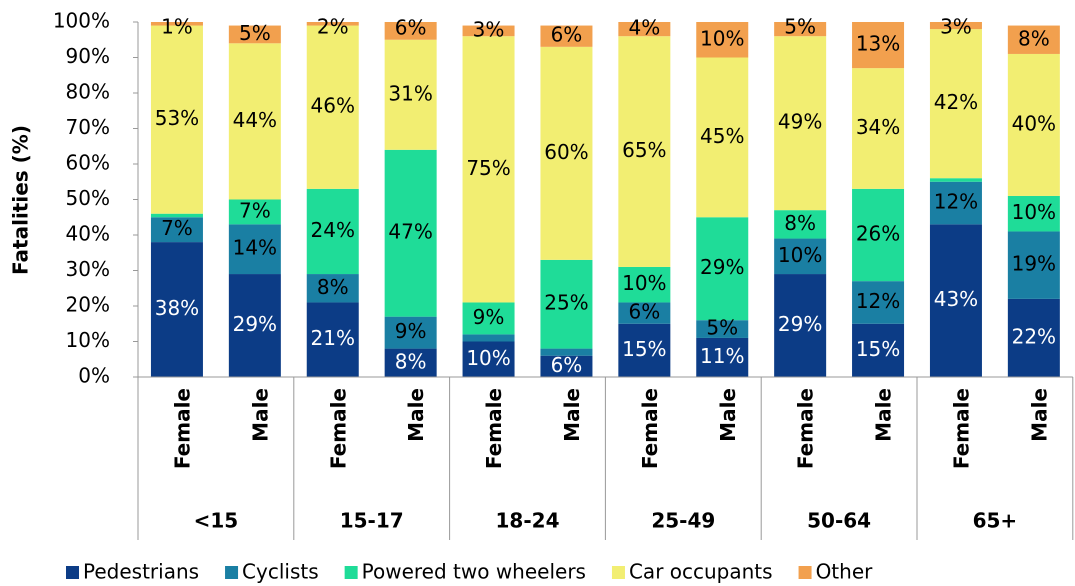 The height and width of the screenshot is (586, 1075). I want to click on data-label: 4%, so click(644, 28).